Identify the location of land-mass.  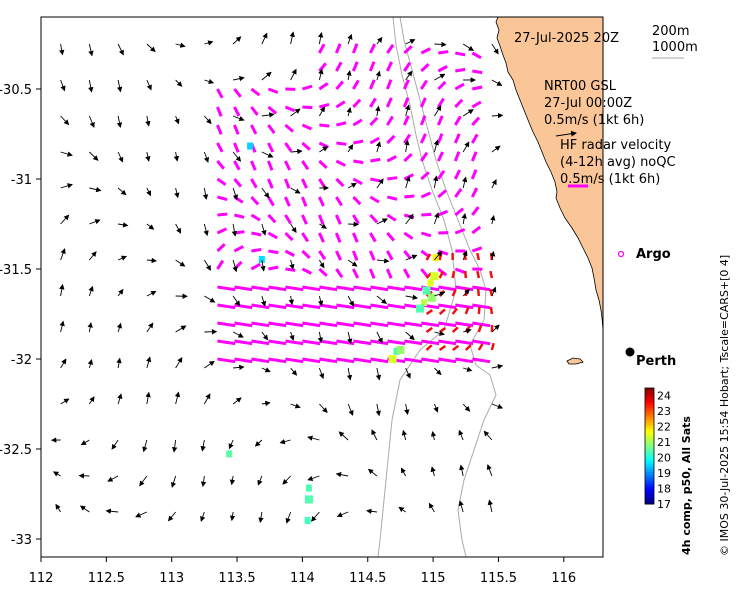
(549, 287).